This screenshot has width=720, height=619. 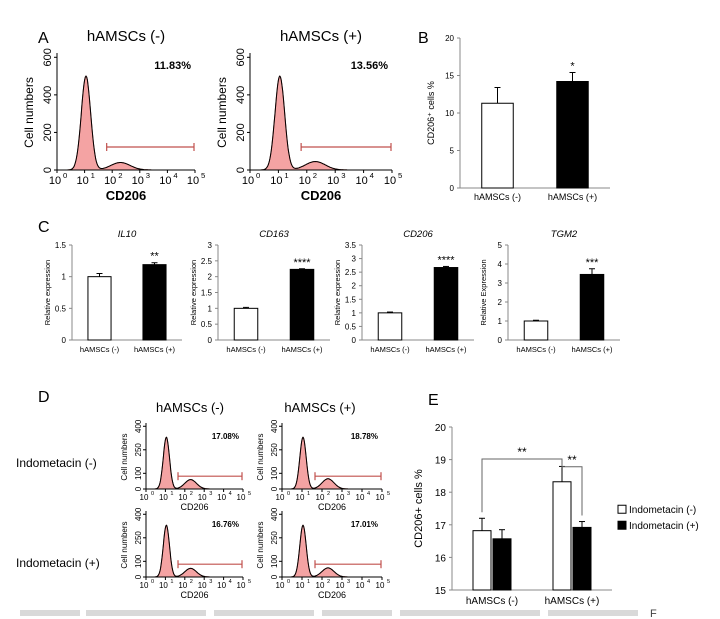 What do you see at coordinates (190, 407) in the screenshot?
I see `panel-d-column-label-1: hAMSCs (-)` at bounding box center [190, 407].